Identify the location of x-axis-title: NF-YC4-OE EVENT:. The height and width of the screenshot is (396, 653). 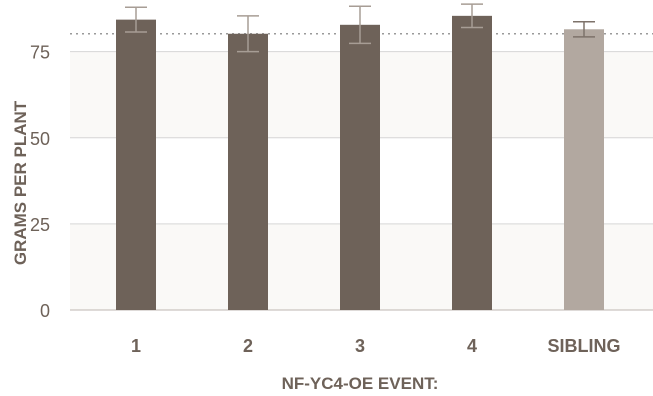
(360, 383).